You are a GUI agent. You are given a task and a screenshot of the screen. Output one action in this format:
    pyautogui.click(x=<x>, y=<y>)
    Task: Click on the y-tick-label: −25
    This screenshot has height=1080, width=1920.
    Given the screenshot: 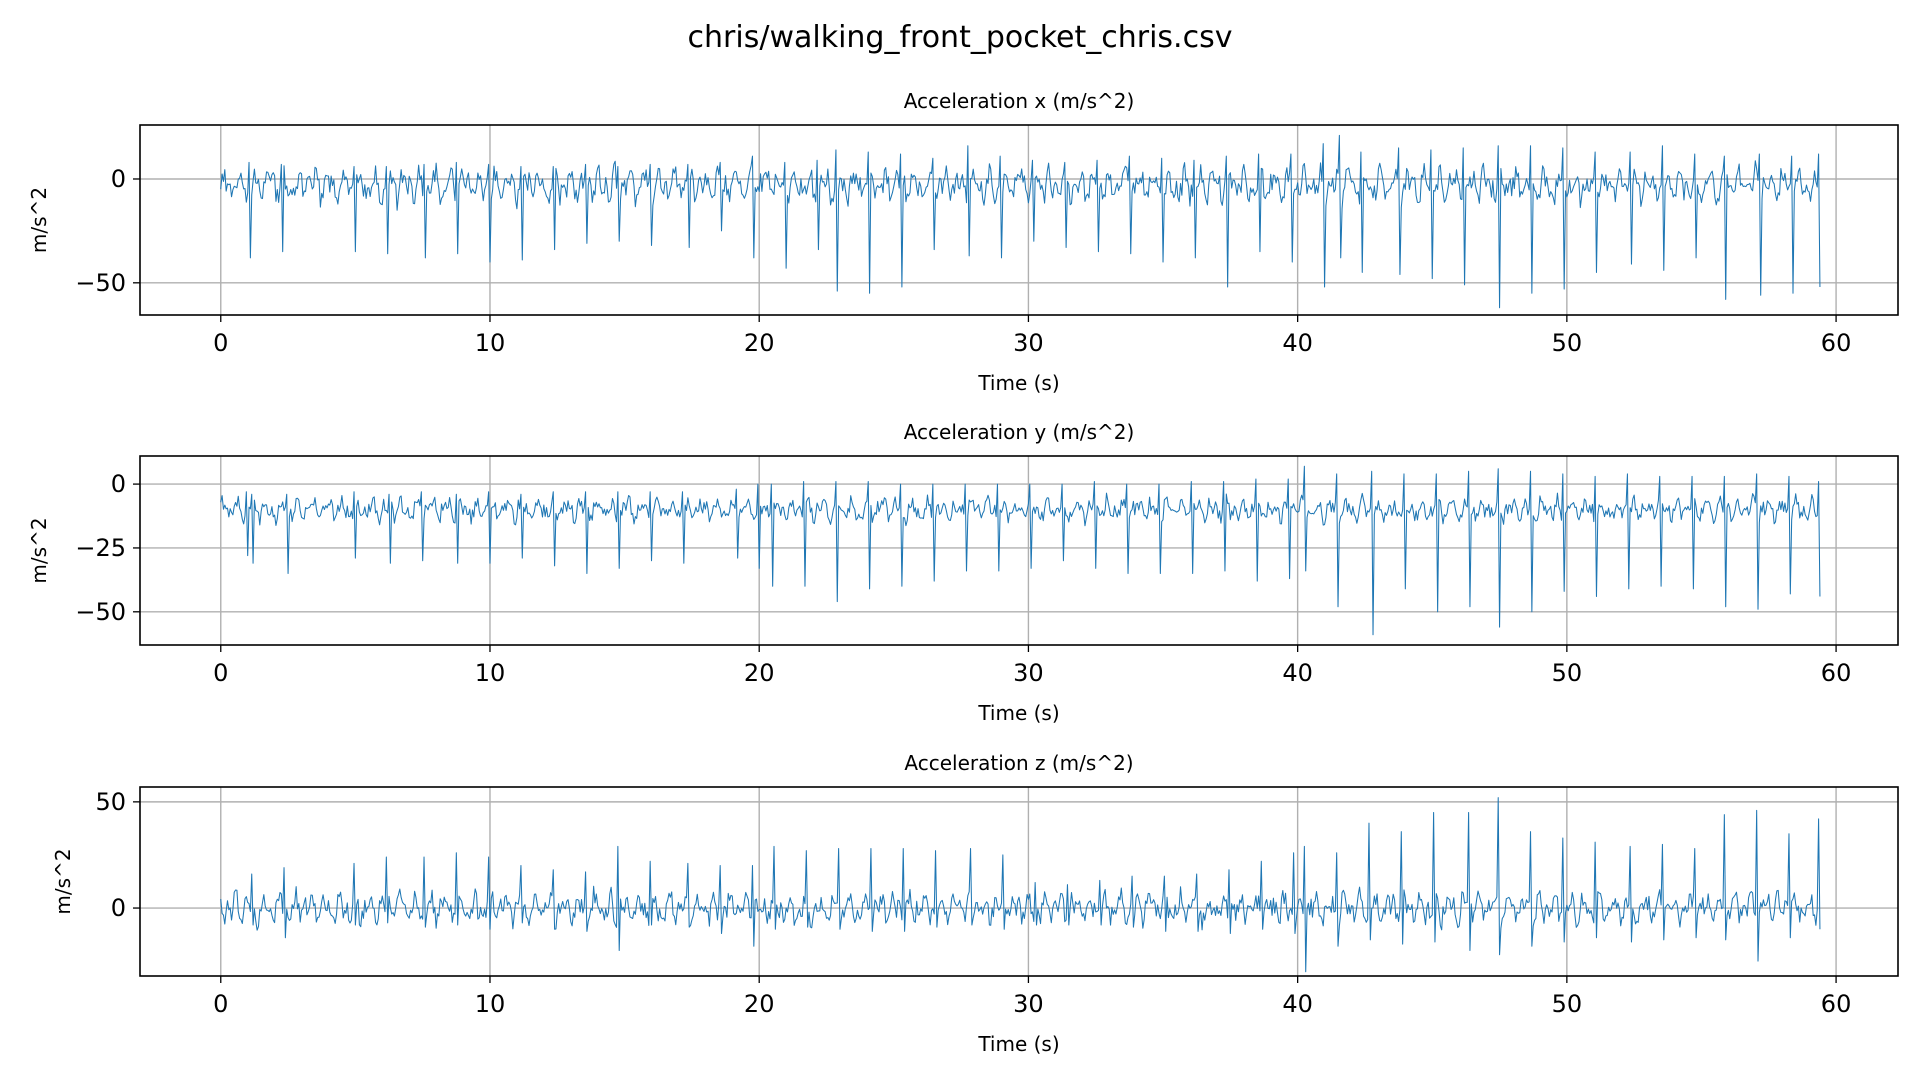 What is the action you would take?
    pyautogui.click(x=100, y=548)
    